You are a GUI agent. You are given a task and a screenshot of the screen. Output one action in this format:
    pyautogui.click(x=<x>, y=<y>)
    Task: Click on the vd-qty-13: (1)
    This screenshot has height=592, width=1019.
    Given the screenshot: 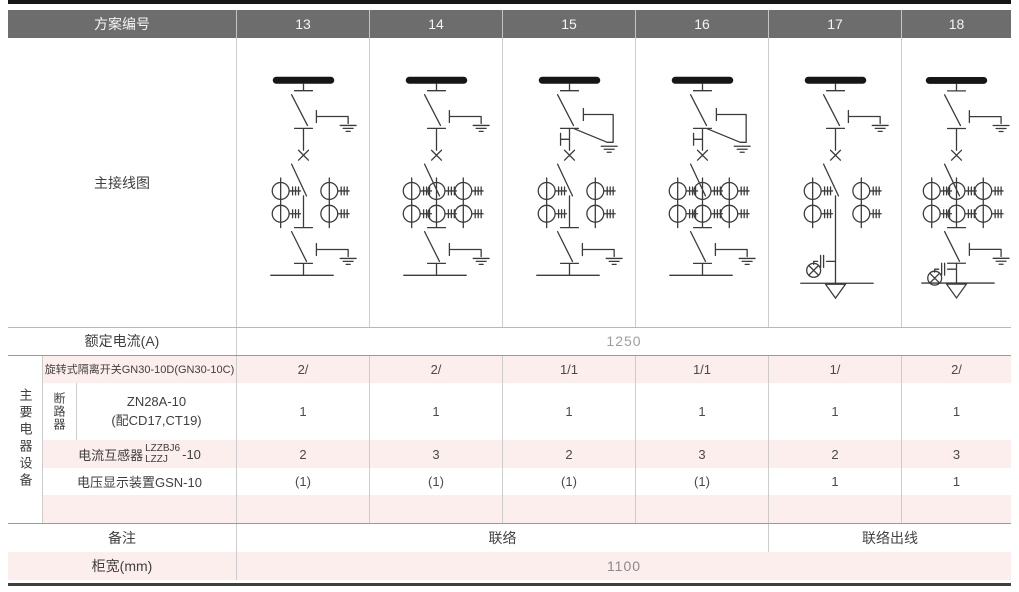 What is the action you would take?
    pyautogui.click(x=302, y=481)
    